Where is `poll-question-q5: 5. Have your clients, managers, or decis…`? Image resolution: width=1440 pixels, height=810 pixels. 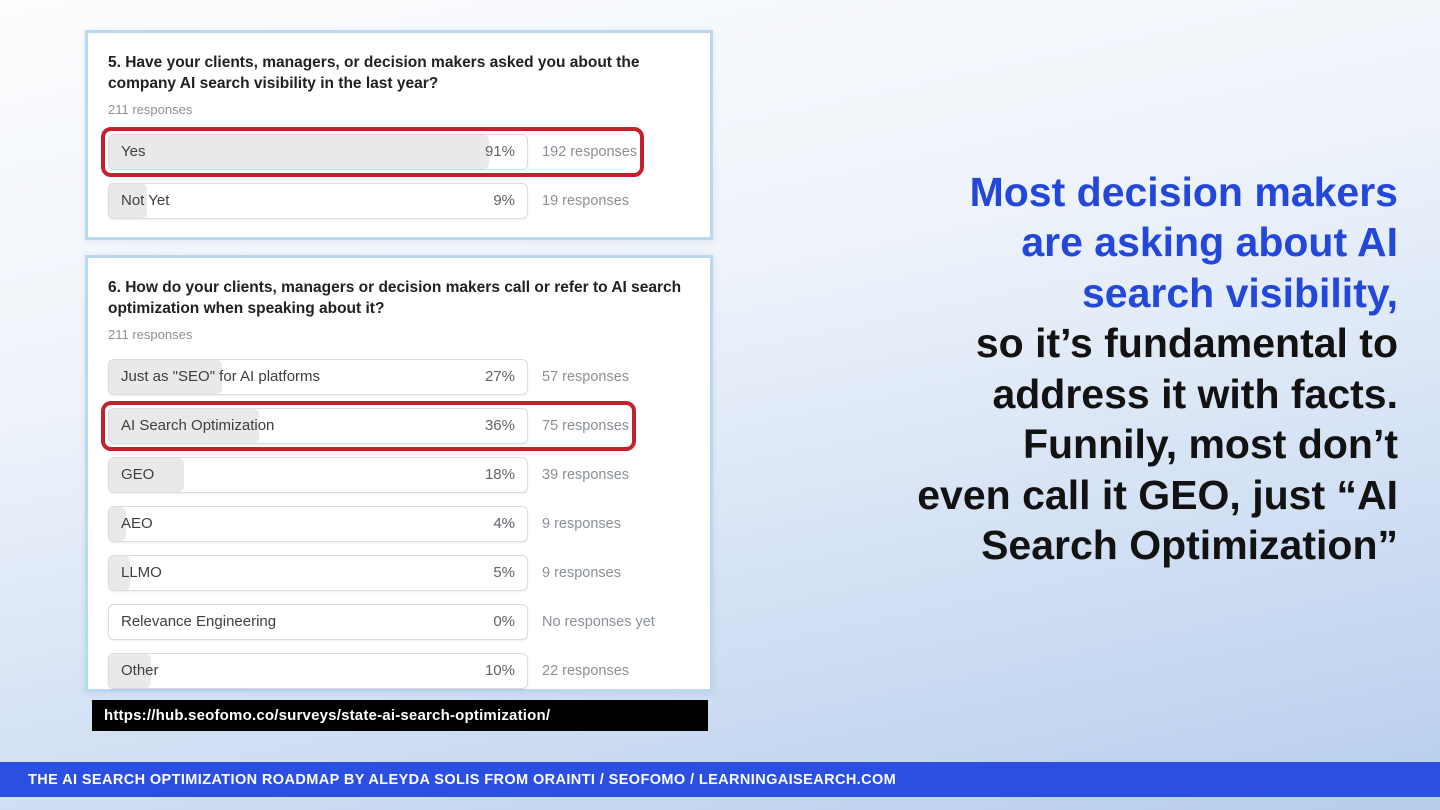
poll-question-q5: 5. Have your clients, managers, or decis… is located at coordinates (374, 73).